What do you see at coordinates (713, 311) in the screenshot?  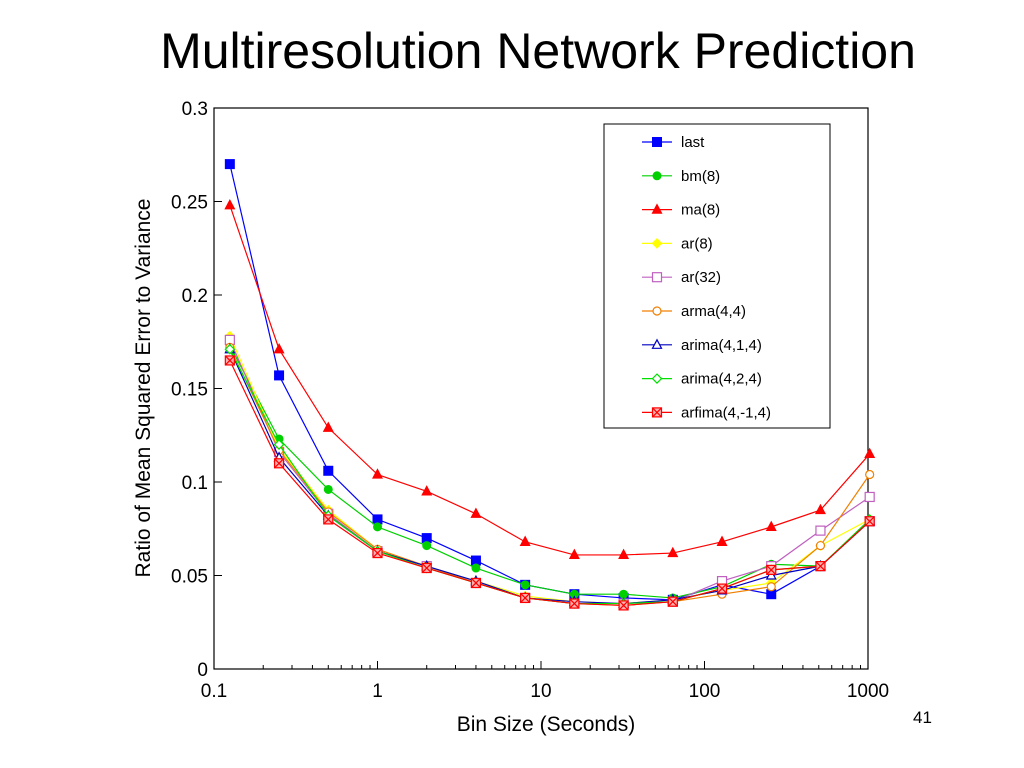 I see `legend-label: arma(4,4)` at bounding box center [713, 311].